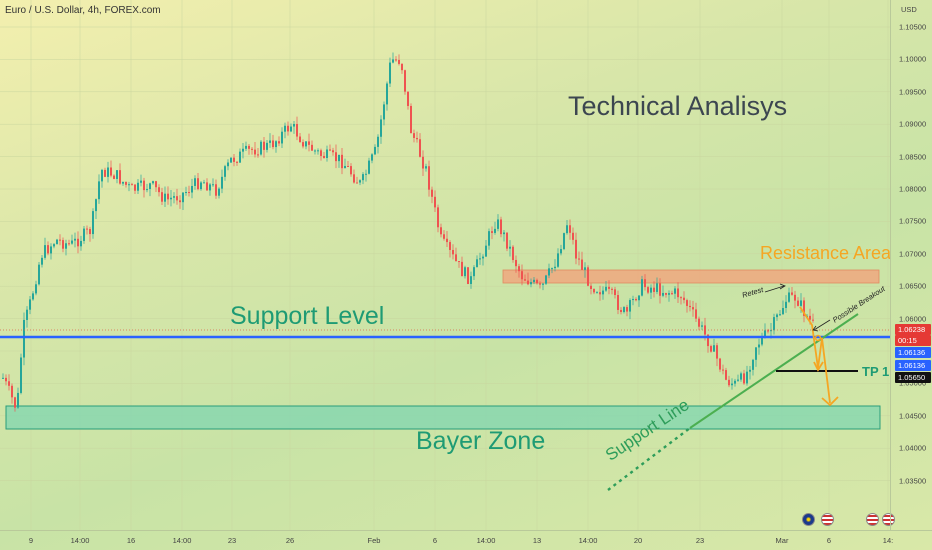 This screenshot has height=550, width=932. What do you see at coordinates (481, 441) in the screenshot?
I see `bayer-zone-label: Bayer Zone` at bounding box center [481, 441].